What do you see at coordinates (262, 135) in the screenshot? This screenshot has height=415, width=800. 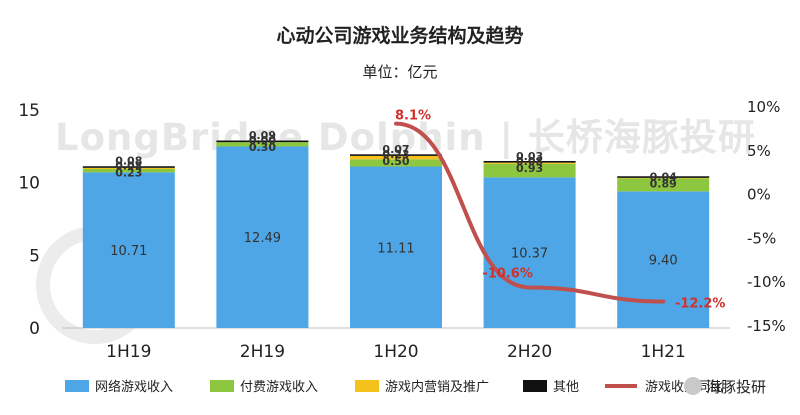 I see `bar-value-label: 0.09` at bounding box center [262, 135].